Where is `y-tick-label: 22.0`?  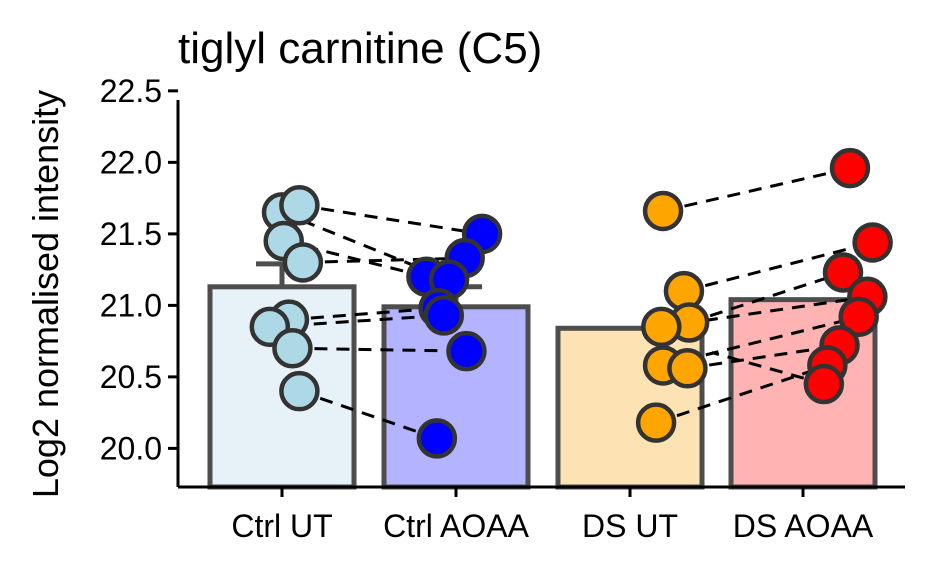 y-tick-label: 22.0 is located at coordinates (131, 162).